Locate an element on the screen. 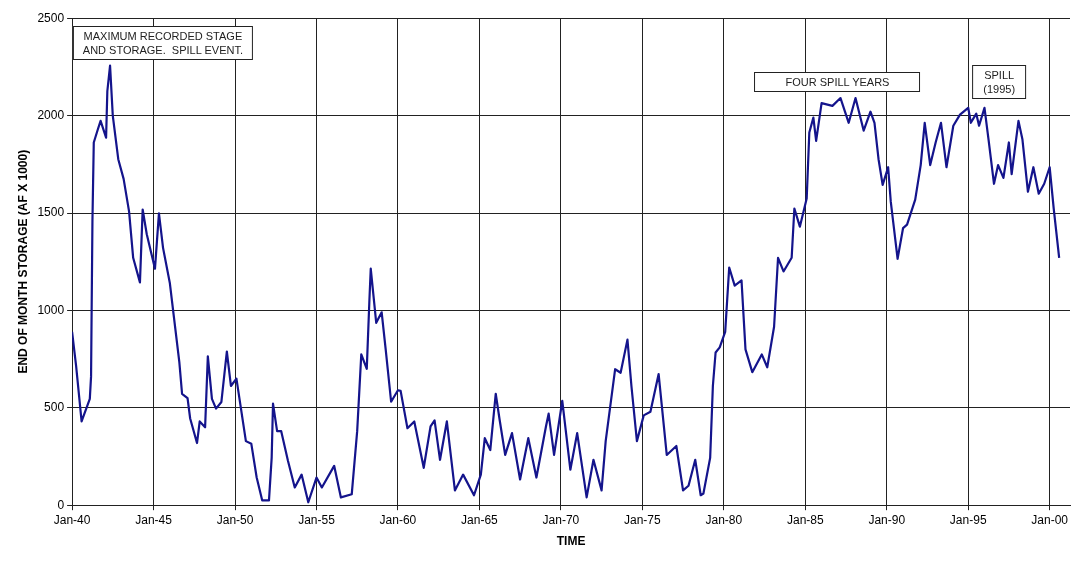 The width and height of the screenshot is (1084, 563). x-tick-label: Jan-60 is located at coordinates (398, 519).